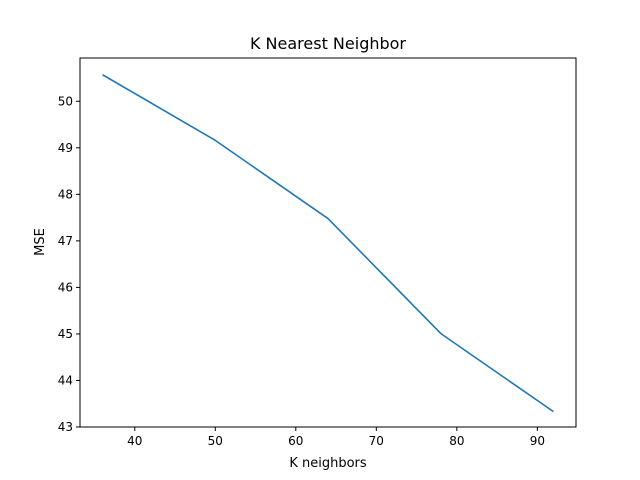 The width and height of the screenshot is (640, 480). I want to click on y-tick-label: 48, so click(65, 194).